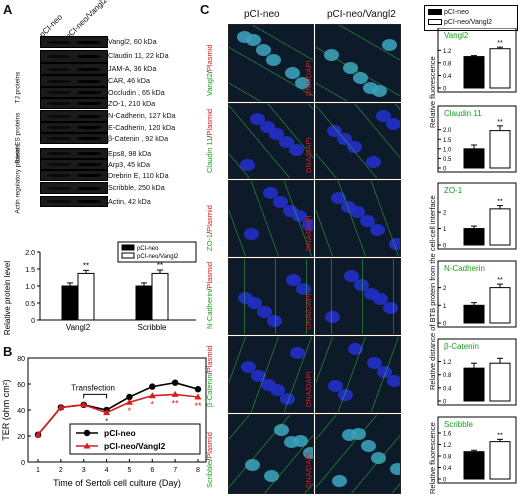 Image resolution: width=520 pixels, height=496 pixels. What do you see at coordinates (477, 60) in the screenshot?
I see `mini-bar-chart: 0 0.4 0.8 1.2 Vangl2 **` at bounding box center [477, 60].